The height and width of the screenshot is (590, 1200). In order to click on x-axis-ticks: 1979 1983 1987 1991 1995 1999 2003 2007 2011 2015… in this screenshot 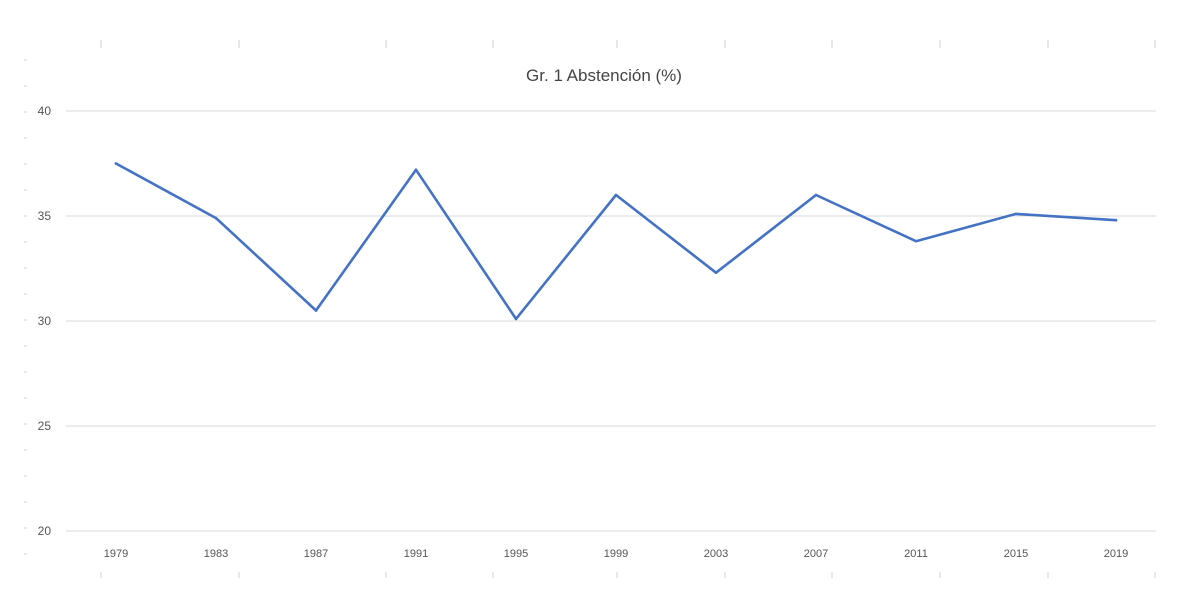, I will do `click(616, 554)`.